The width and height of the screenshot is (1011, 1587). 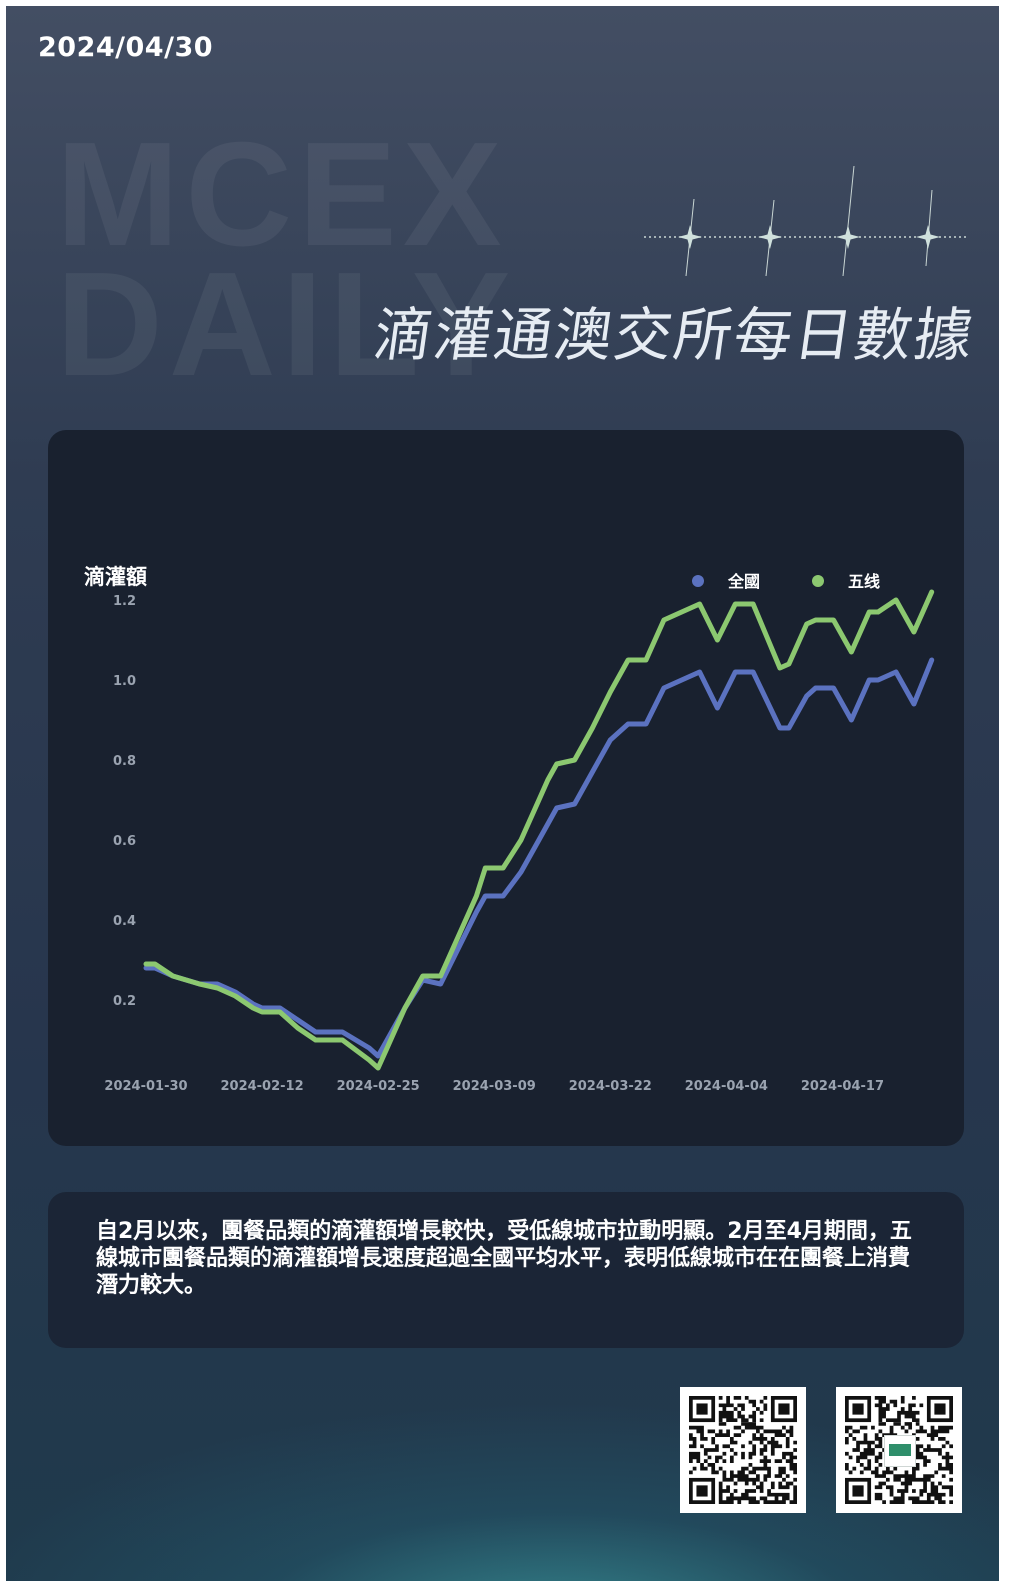 What do you see at coordinates (124, 681) in the screenshot?
I see `y-tick-label: 1.0` at bounding box center [124, 681].